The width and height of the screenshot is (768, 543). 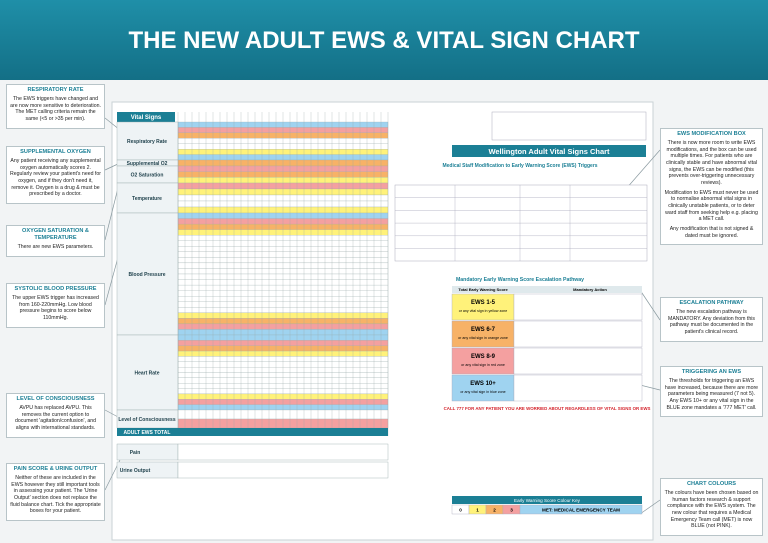 I want to click on ews-desc: or any vital sign in yellow zone, so click(x=483, y=311).